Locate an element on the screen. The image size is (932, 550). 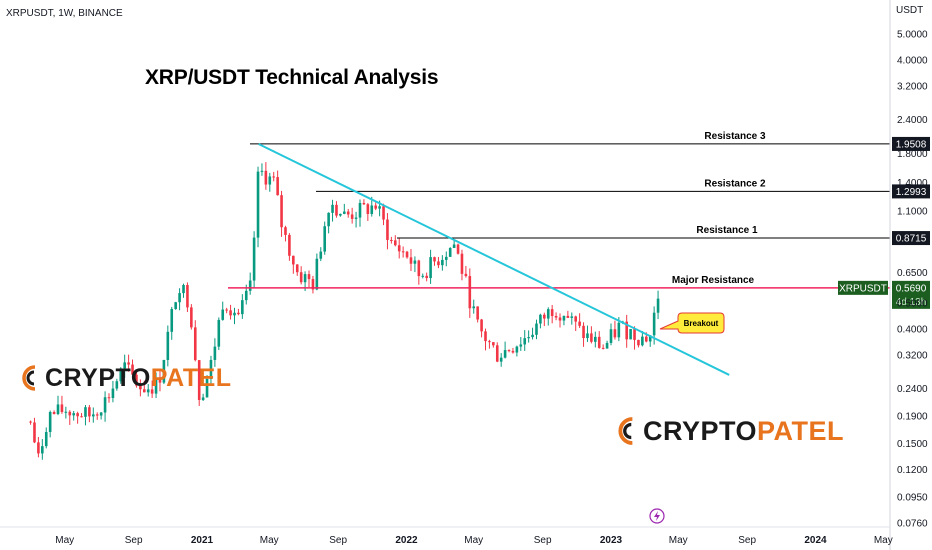
time-tick-label: May is located at coordinates (269, 540).